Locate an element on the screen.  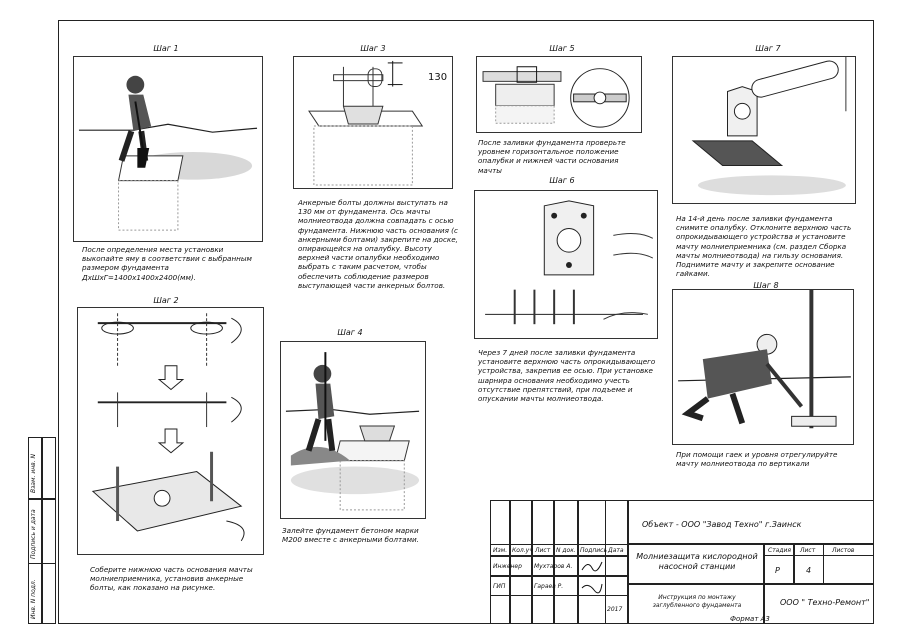
signature-gip is located at coordinates (592, 588).